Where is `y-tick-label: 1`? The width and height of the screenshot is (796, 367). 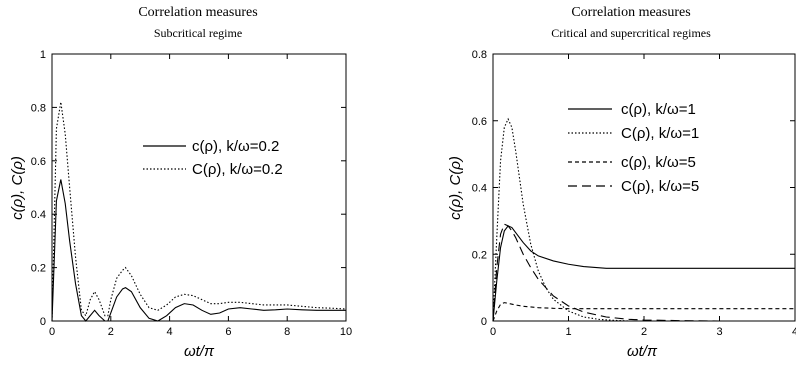
y-tick-label: 1 is located at coordinates (43, 55).